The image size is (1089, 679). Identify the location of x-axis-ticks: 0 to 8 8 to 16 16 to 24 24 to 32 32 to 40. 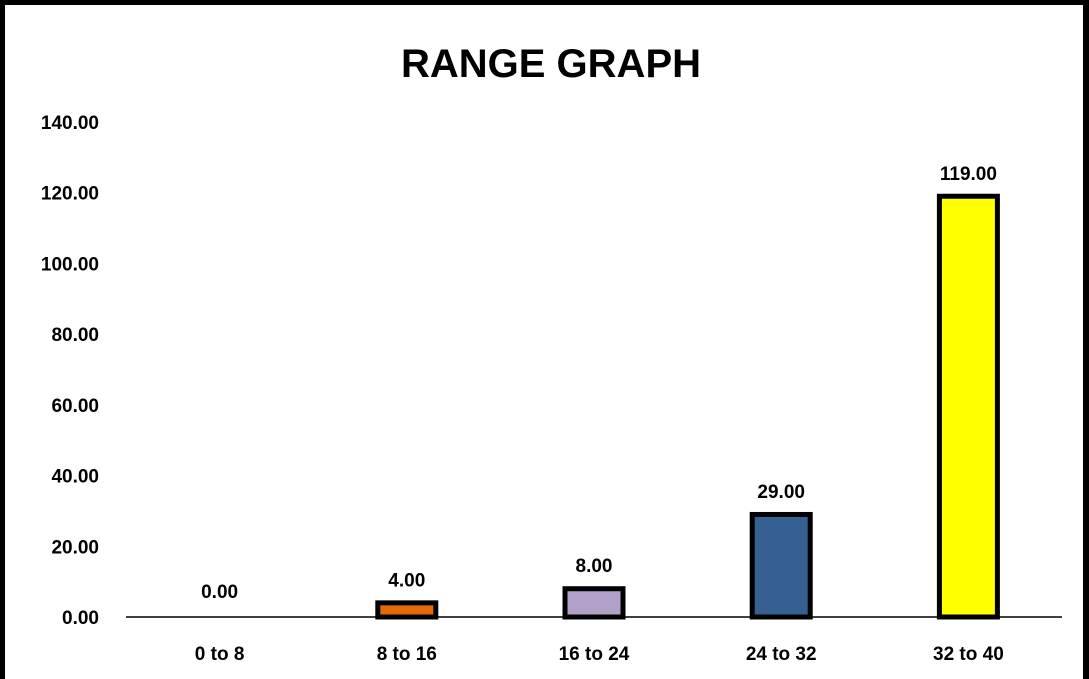
(599, 654).